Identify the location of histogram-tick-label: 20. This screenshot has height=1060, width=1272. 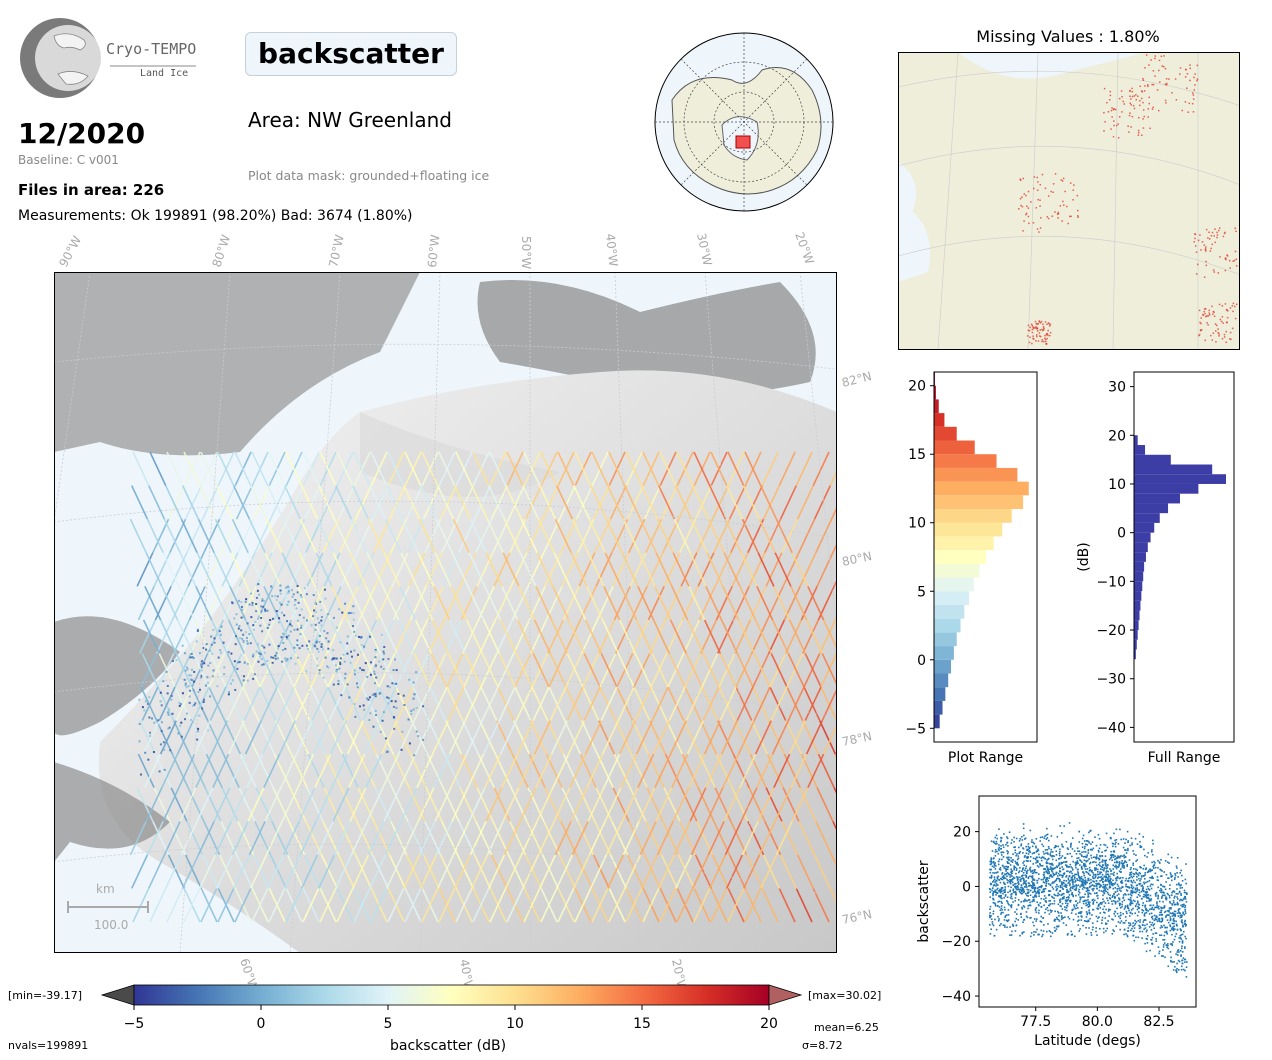
(917, 387).